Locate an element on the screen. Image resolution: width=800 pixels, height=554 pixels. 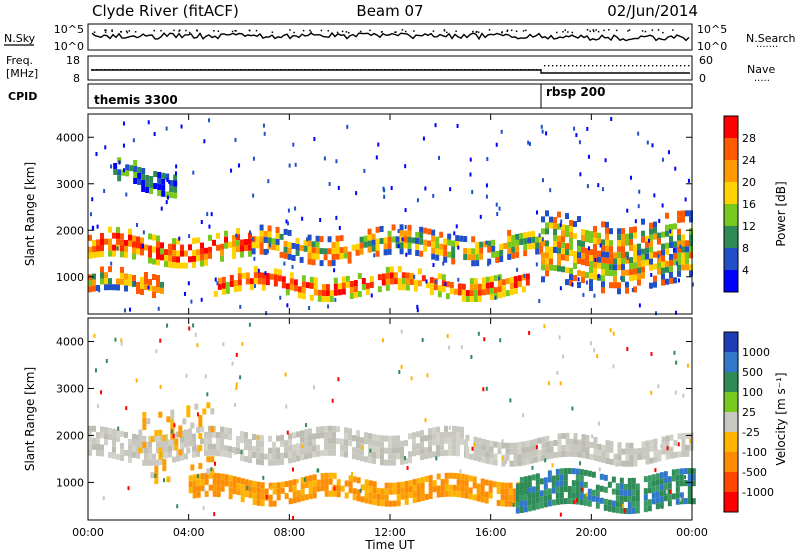
power-colorbar-swatch is located at coordinates (731, 193).